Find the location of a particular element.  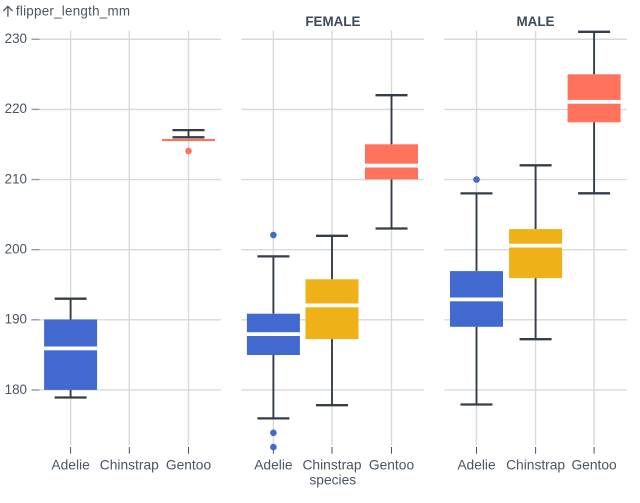

svg-text: 210 is located at coordinates (16, 178).